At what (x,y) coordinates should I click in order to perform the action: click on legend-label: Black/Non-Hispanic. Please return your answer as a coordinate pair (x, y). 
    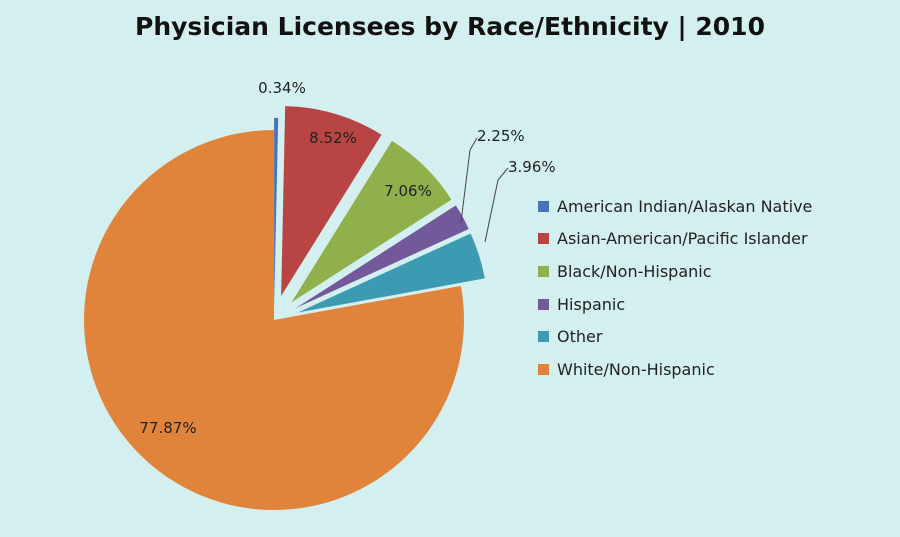
    Looking at the image, I should click on (634, 271).